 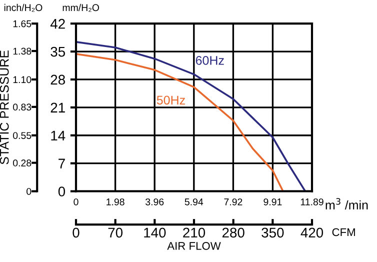 I want to click on text: inch/H₂O, so click(x=23, y=8).